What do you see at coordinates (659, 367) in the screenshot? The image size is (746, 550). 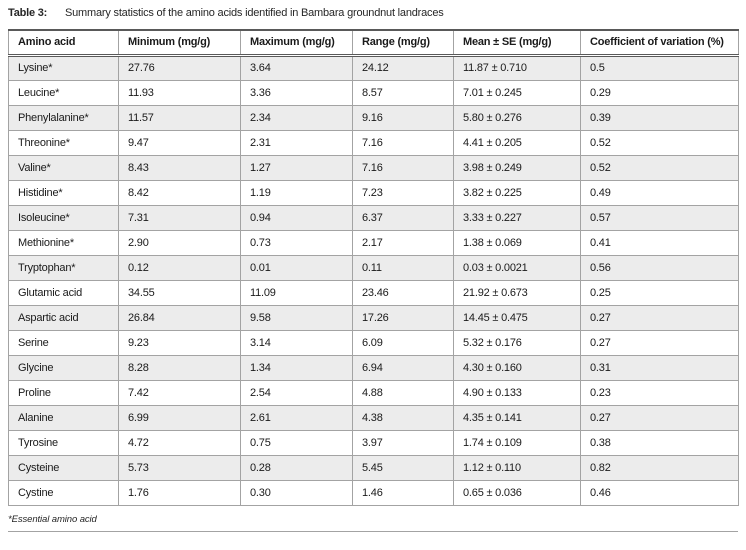 I see `value-cell: 0.31` at bounding box center [659, 367].